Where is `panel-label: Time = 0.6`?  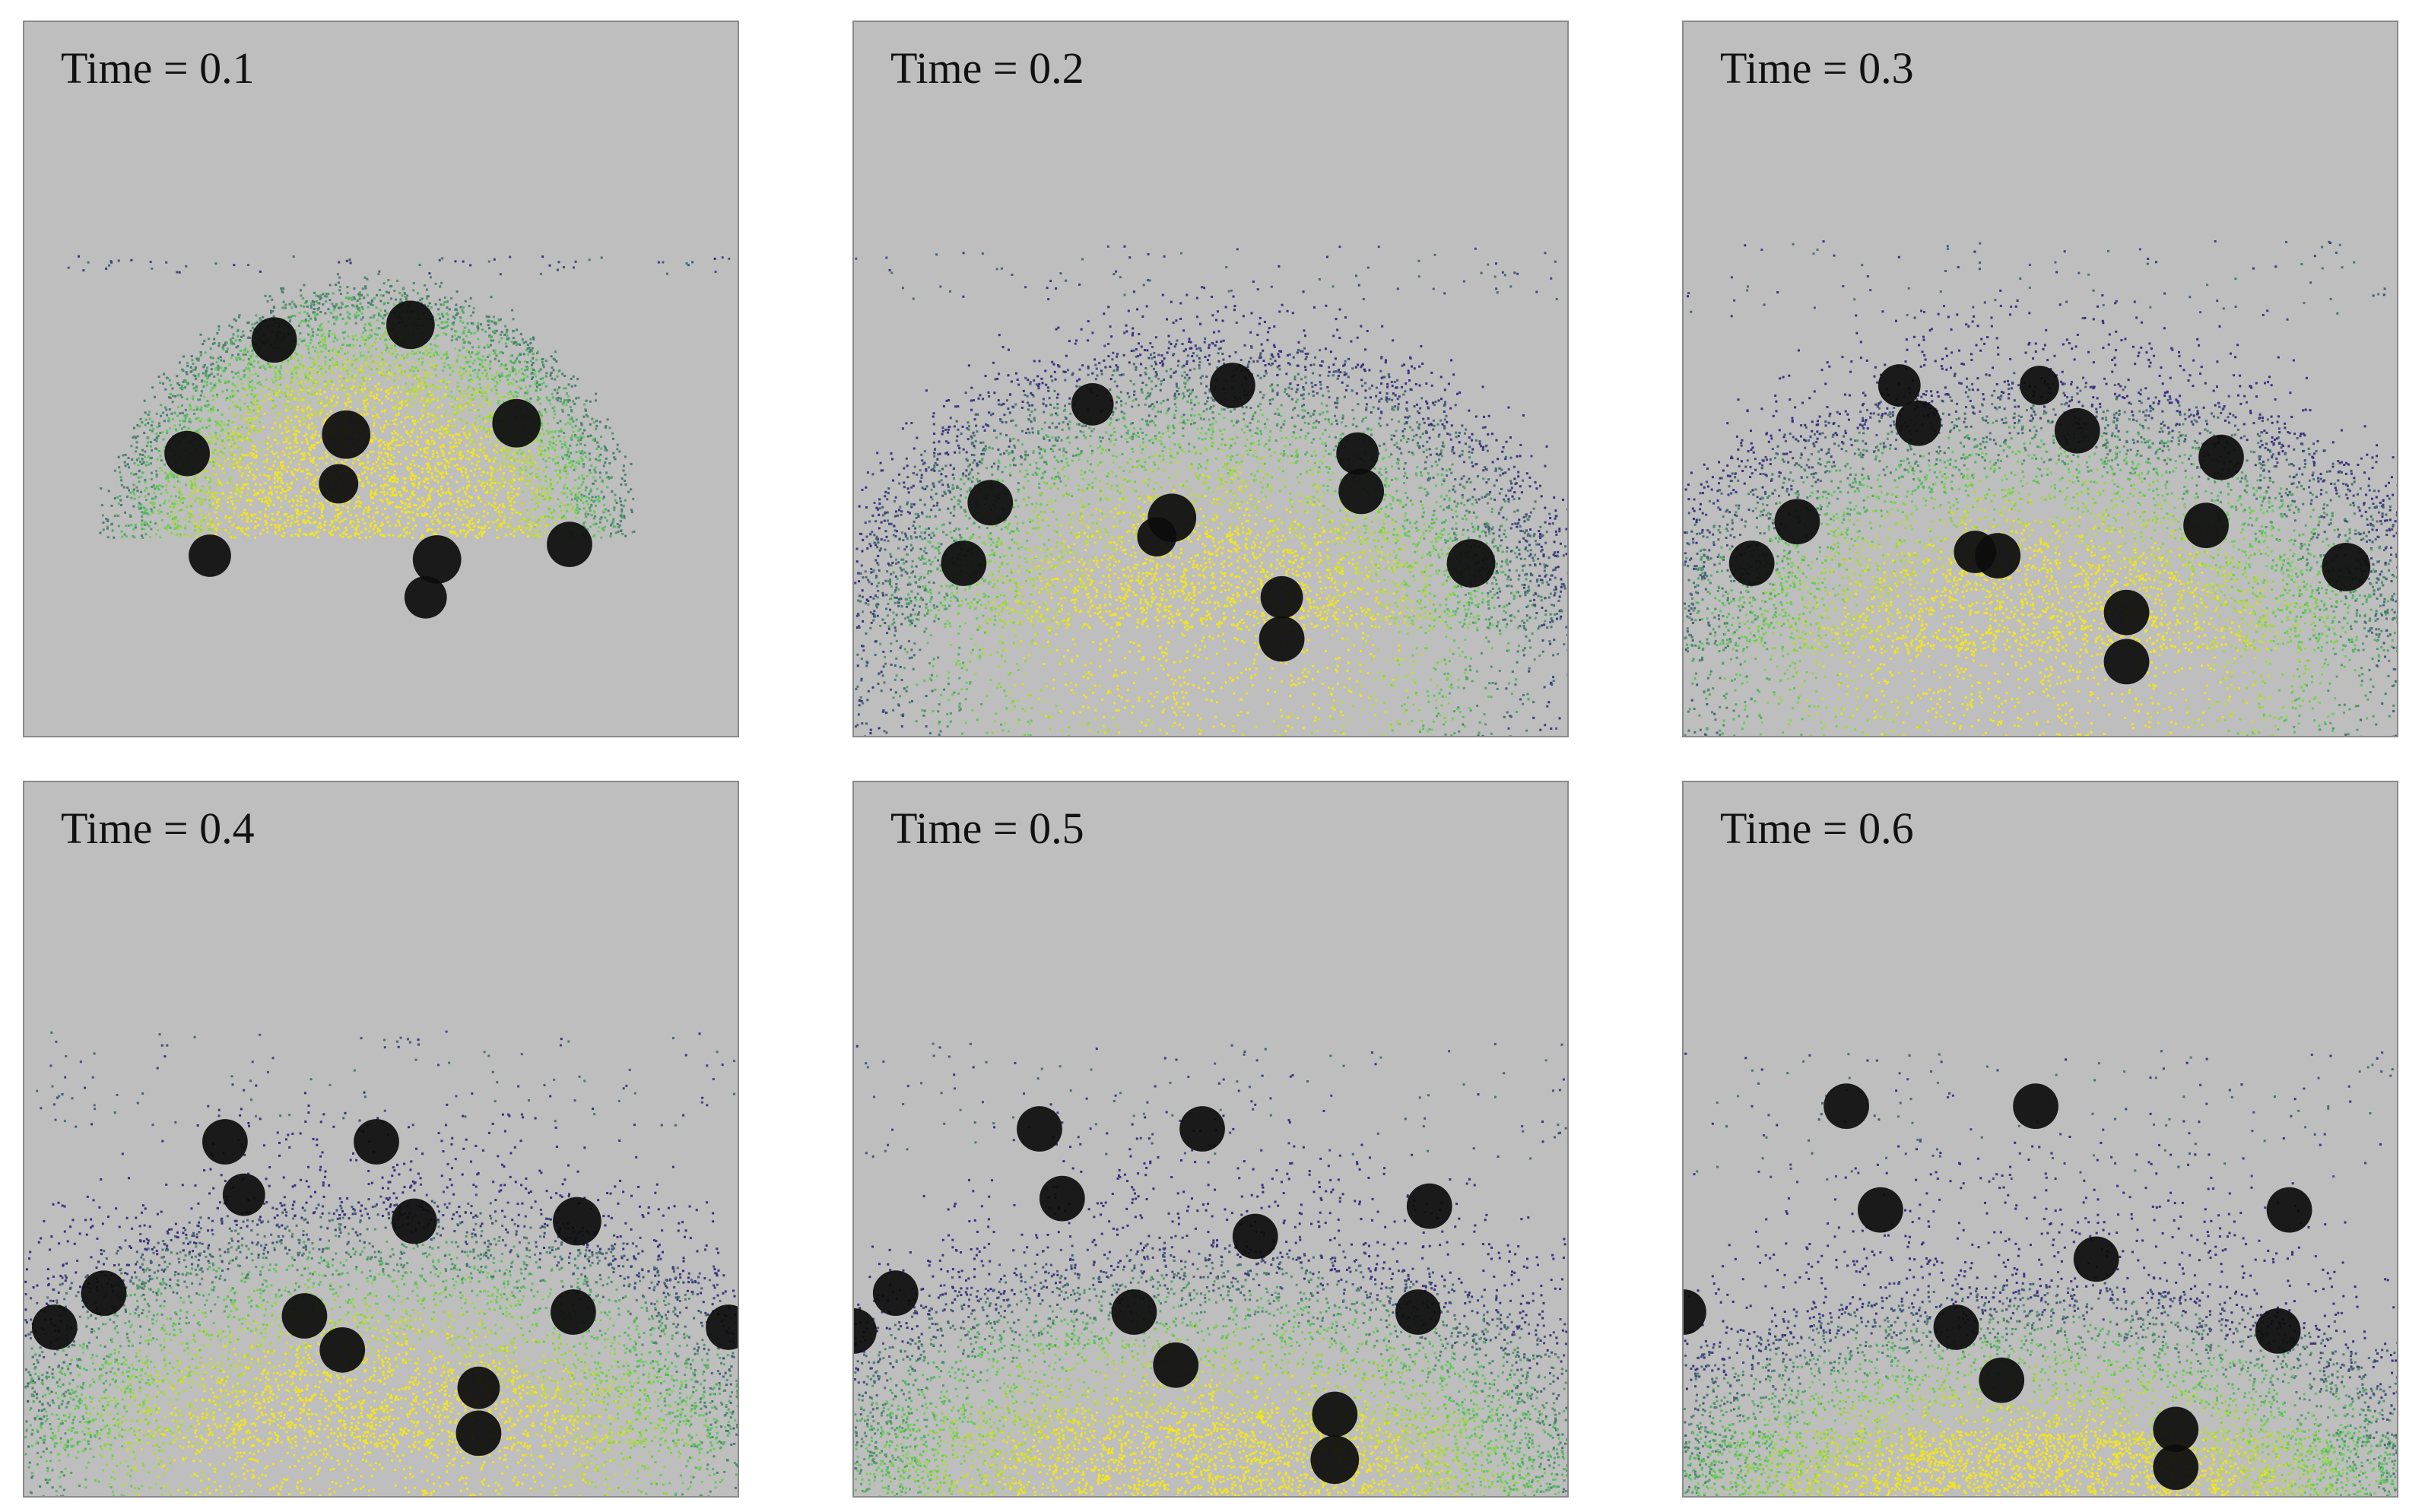
panel-label: Time = 0.6 is located at coordinates (1817, 828).